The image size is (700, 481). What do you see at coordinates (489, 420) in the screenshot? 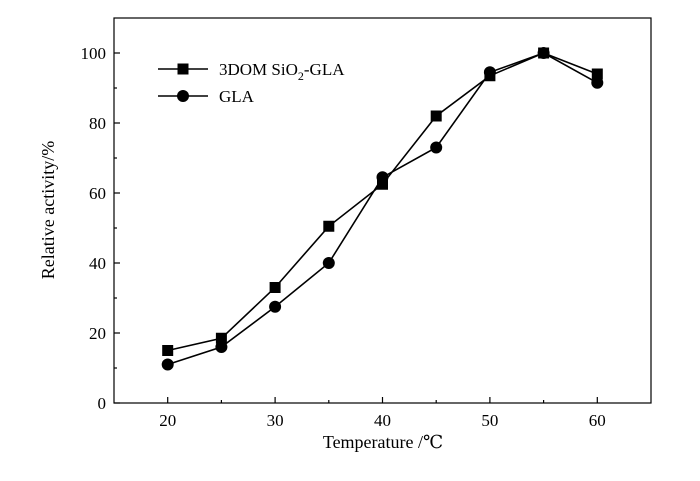
I see `x-tick-label: 50` at bounding box center [489, 420].